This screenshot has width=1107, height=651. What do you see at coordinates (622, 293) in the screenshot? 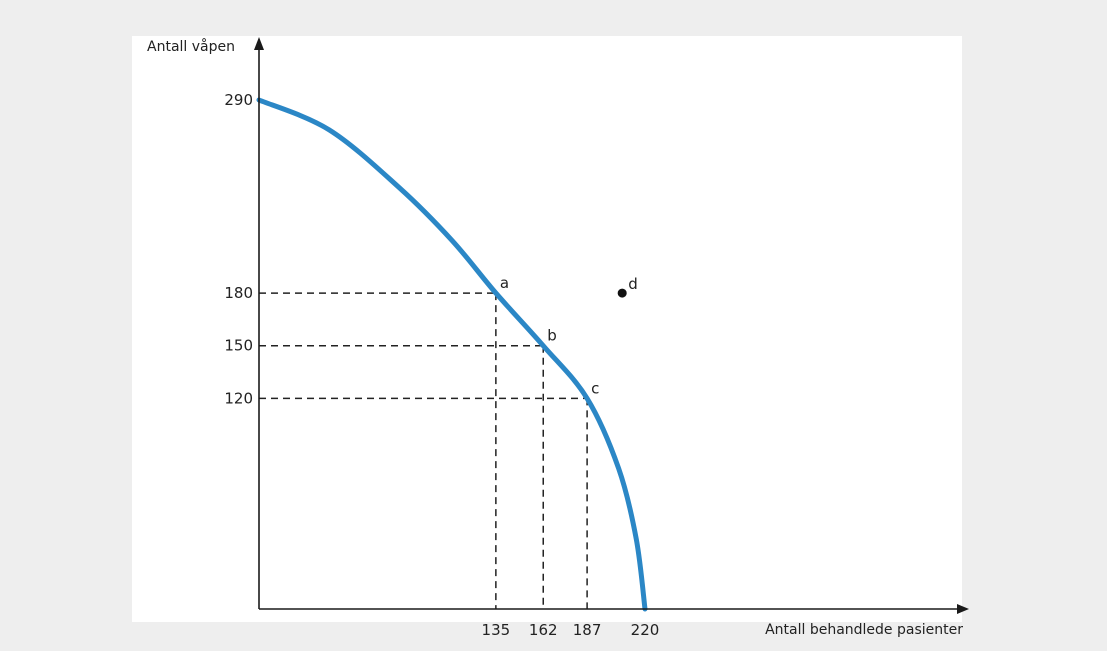
I see `point-marker-d` at bounding box center [622, 293].